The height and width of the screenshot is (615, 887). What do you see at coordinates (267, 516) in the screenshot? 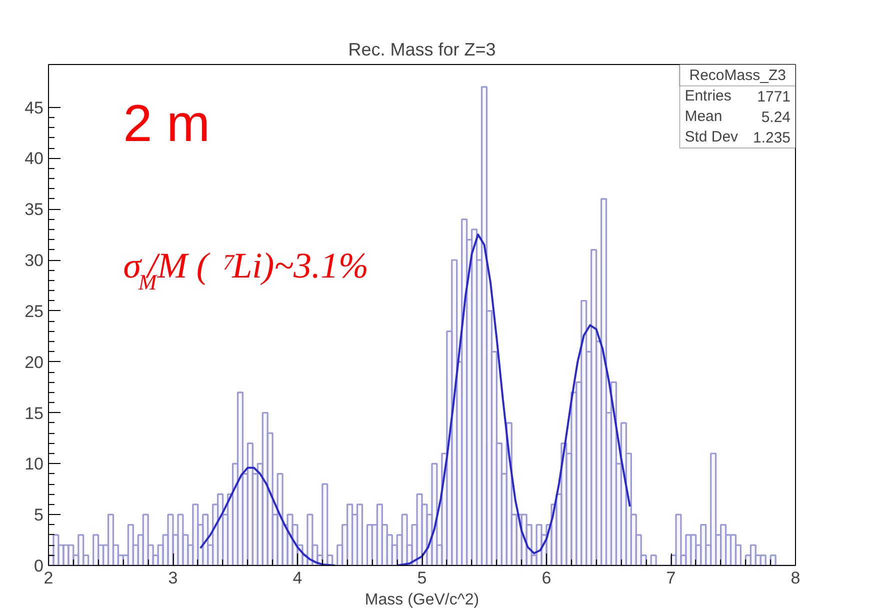
I see `line-series` at bounding box center [267, 516].